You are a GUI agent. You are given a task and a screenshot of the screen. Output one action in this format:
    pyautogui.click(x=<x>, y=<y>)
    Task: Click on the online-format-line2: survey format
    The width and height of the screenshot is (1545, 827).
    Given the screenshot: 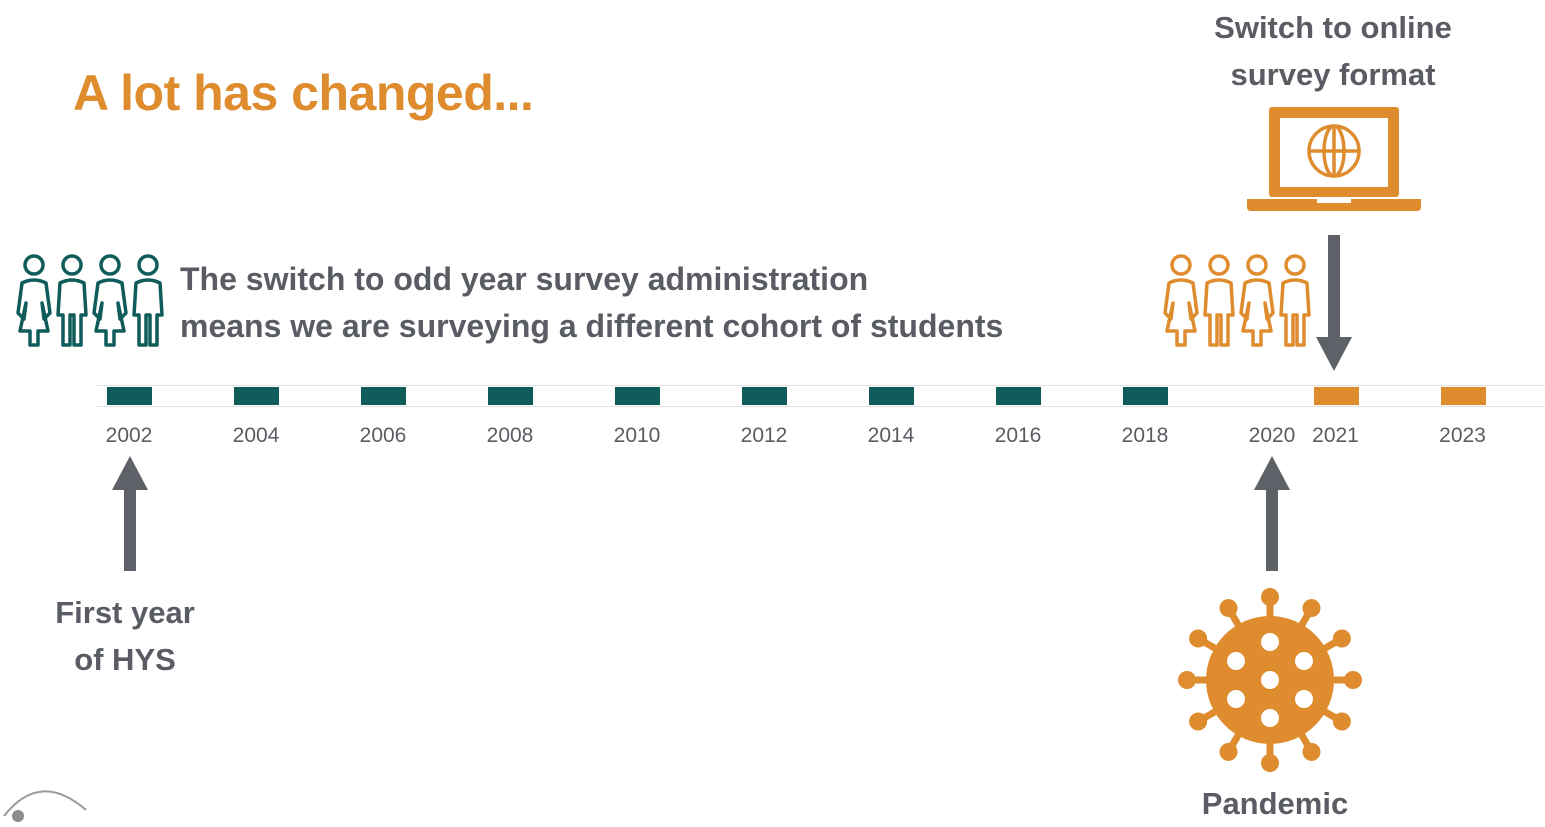 What is the action you would take?
    pyautogui.click(x=1333, y=74)
    